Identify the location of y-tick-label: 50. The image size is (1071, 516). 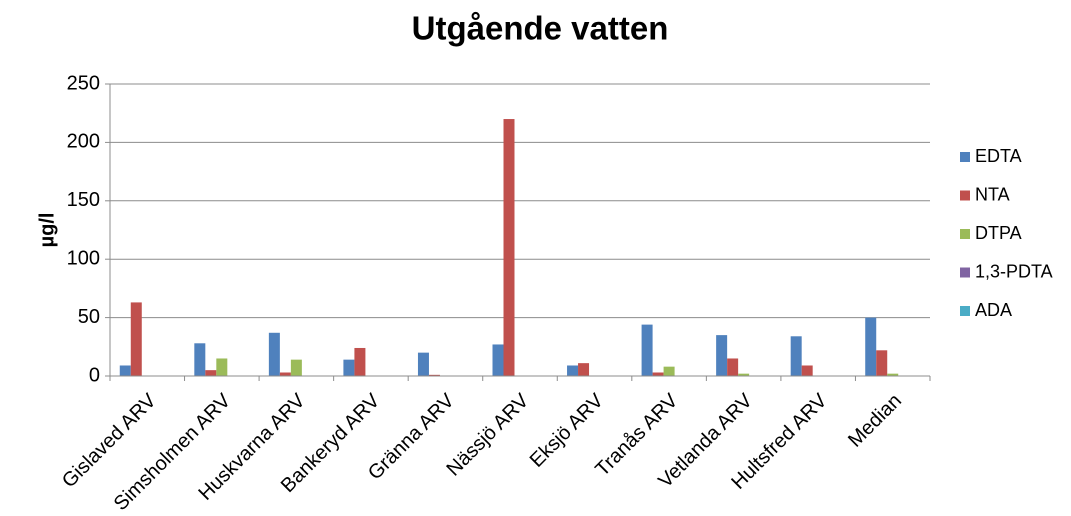
(89, 317).